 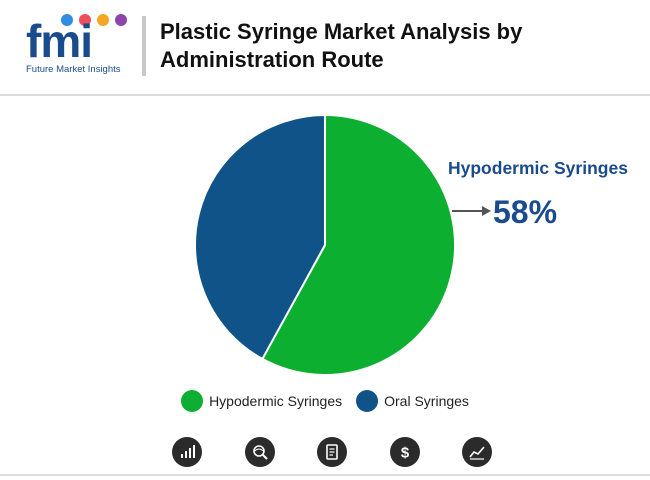 I want to click on legend-item-hypodermic: Hypodermic Syringes, so click(x=261, y=401).